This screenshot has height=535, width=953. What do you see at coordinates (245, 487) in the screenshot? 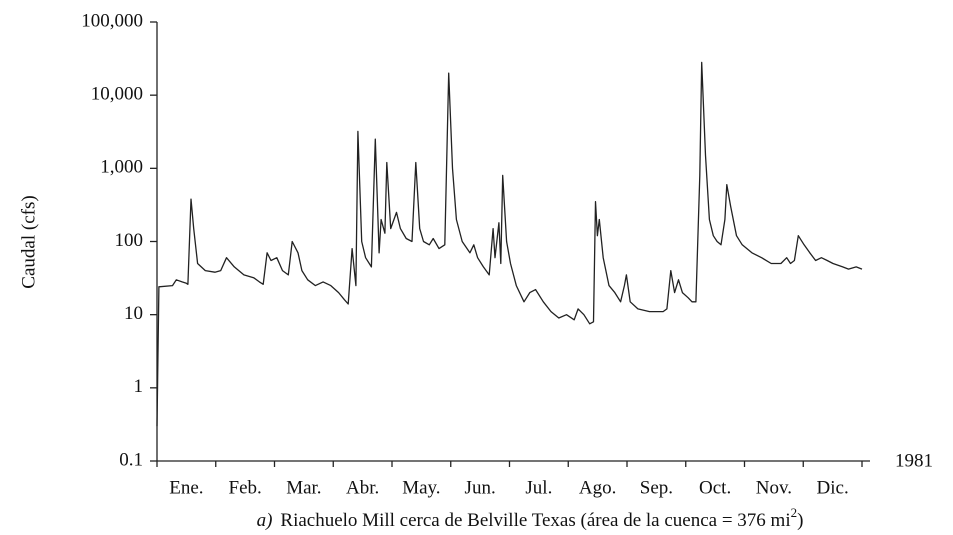
I see `x-tick-label: Feb.` at bounding box center [245, 487].